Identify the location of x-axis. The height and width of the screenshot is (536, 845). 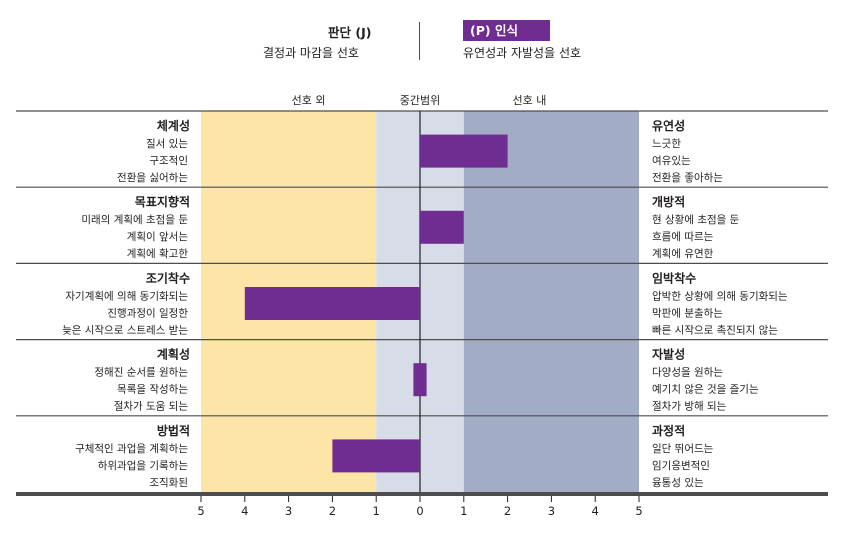
(422, 494).